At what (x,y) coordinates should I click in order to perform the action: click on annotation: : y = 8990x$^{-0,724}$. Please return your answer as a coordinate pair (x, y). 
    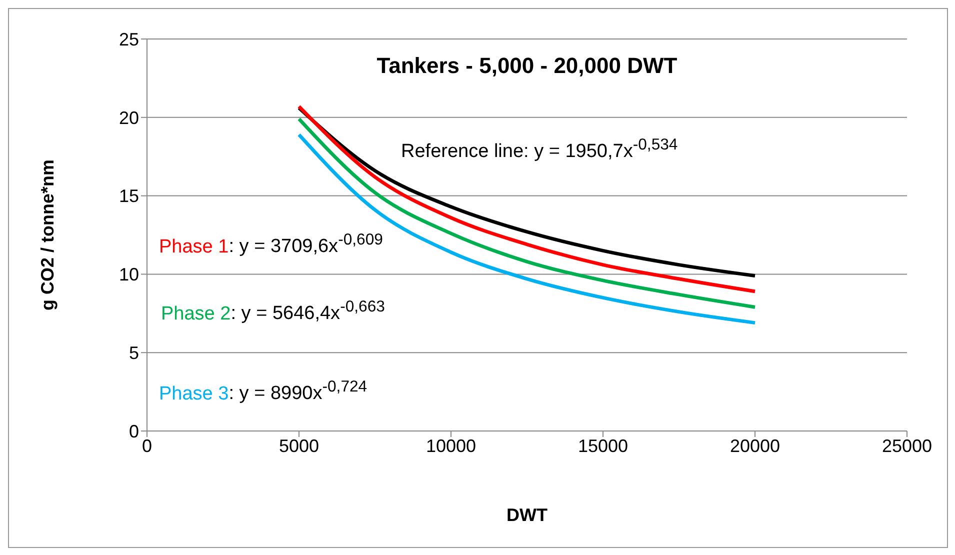
    Looking at the image, I should click on (298, 391).